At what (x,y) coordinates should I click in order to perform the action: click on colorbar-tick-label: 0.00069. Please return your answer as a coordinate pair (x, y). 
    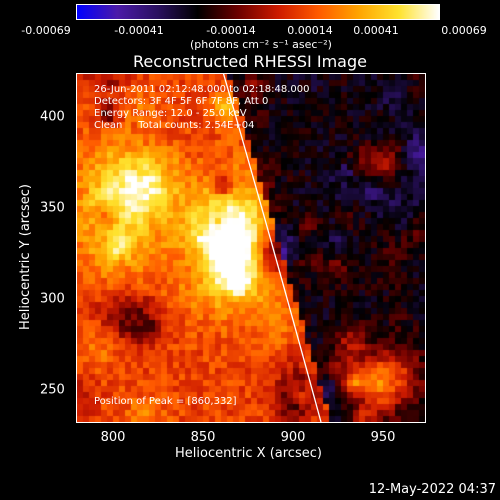
    Looking at the image, I should click on (464, 30).